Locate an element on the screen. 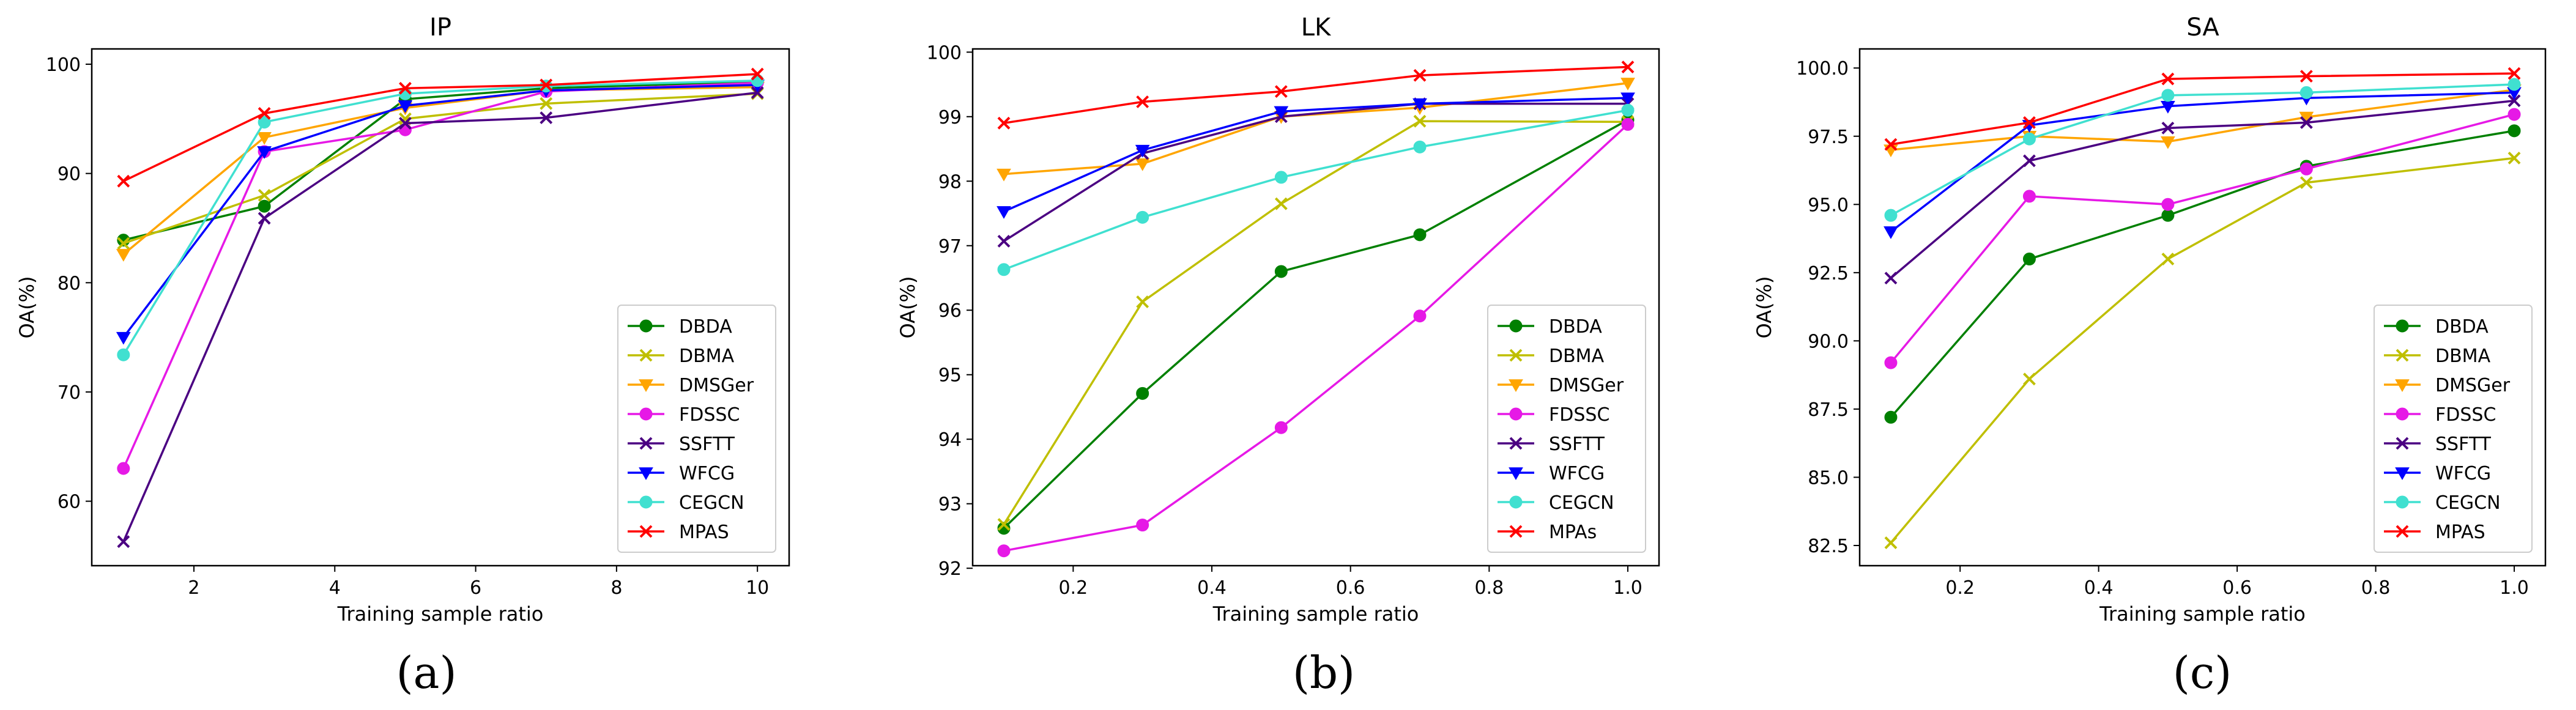 This screenshot has width=2576, height=710. y-tick-label: 90.0 is located at coordinates (1828, 342).